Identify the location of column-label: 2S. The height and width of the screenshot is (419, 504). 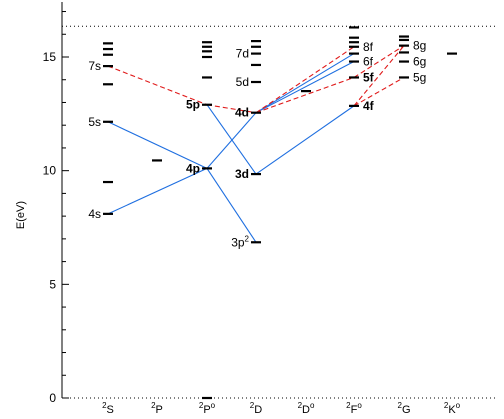
(108, 408).